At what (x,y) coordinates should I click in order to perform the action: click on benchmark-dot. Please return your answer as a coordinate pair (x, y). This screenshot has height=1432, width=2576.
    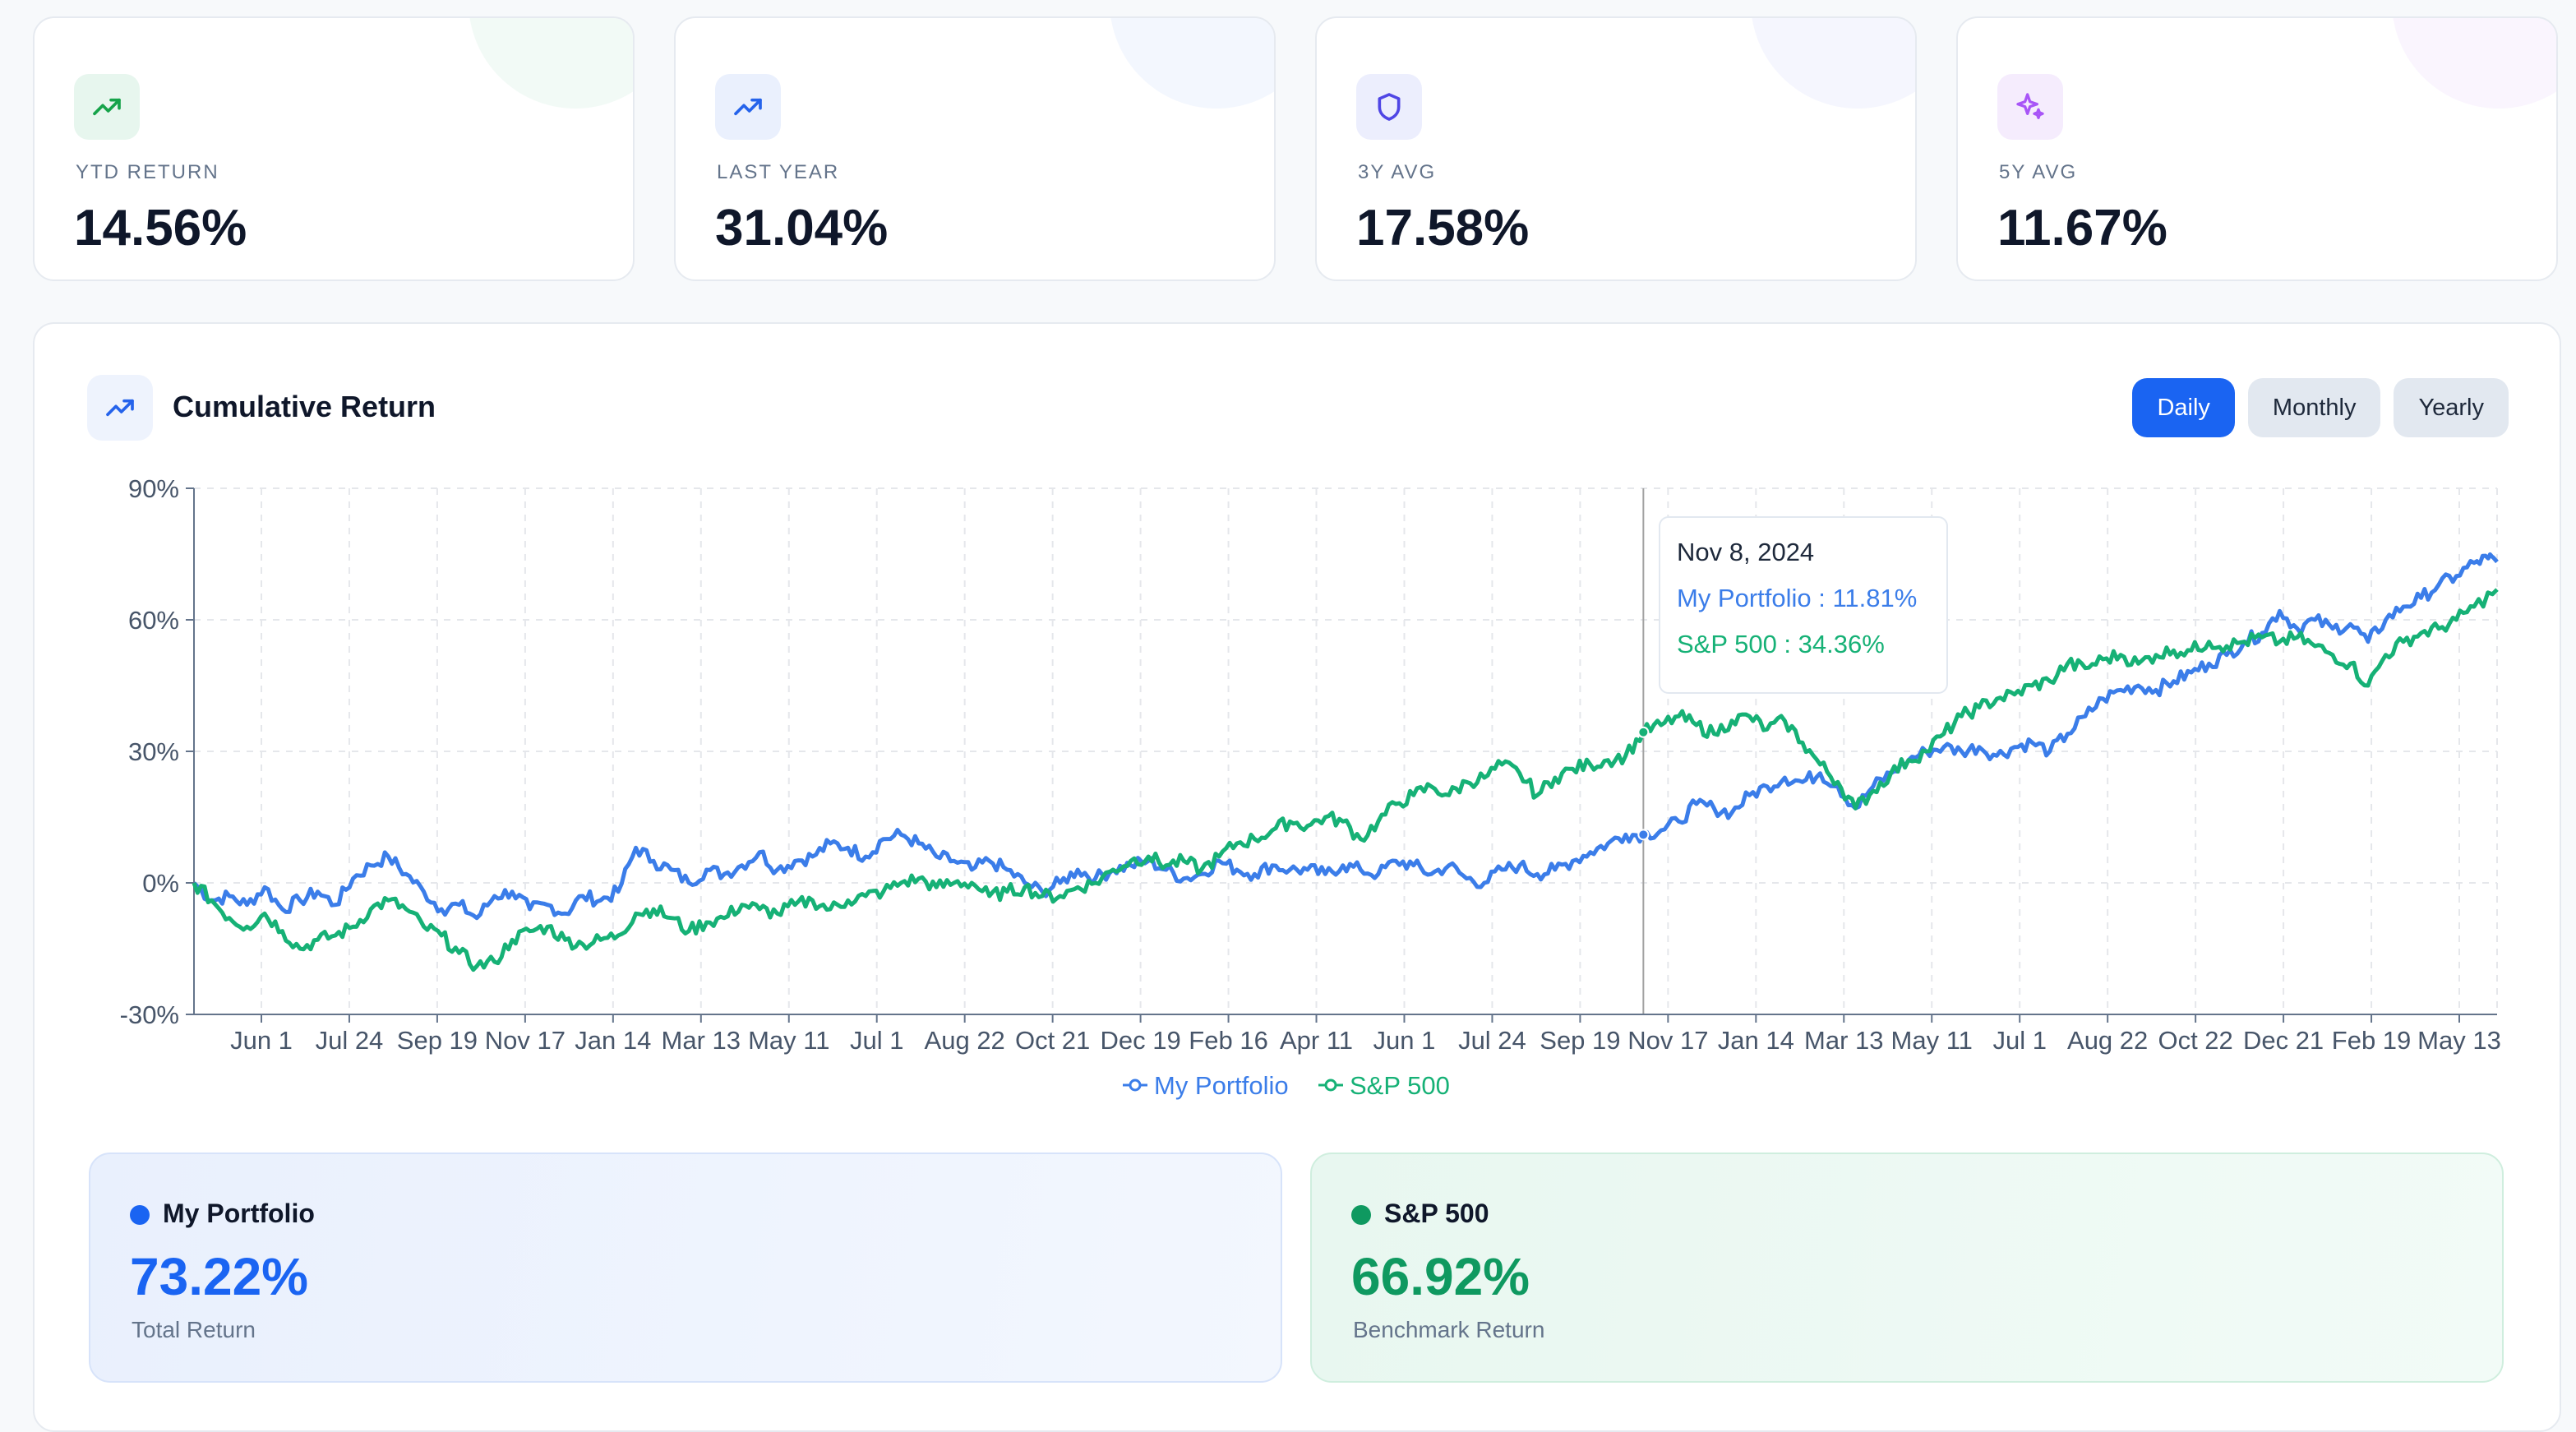
    Looking at the image, I should click on (1361, 1215).